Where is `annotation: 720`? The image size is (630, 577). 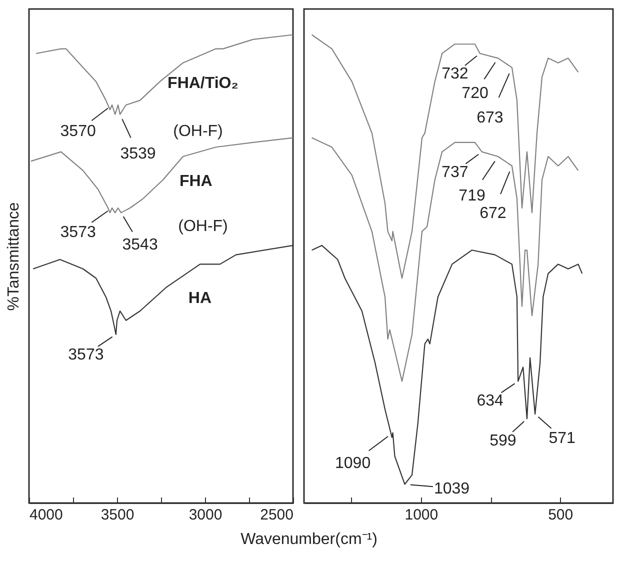
annotation: 720 is located at coordinates (475, 93).